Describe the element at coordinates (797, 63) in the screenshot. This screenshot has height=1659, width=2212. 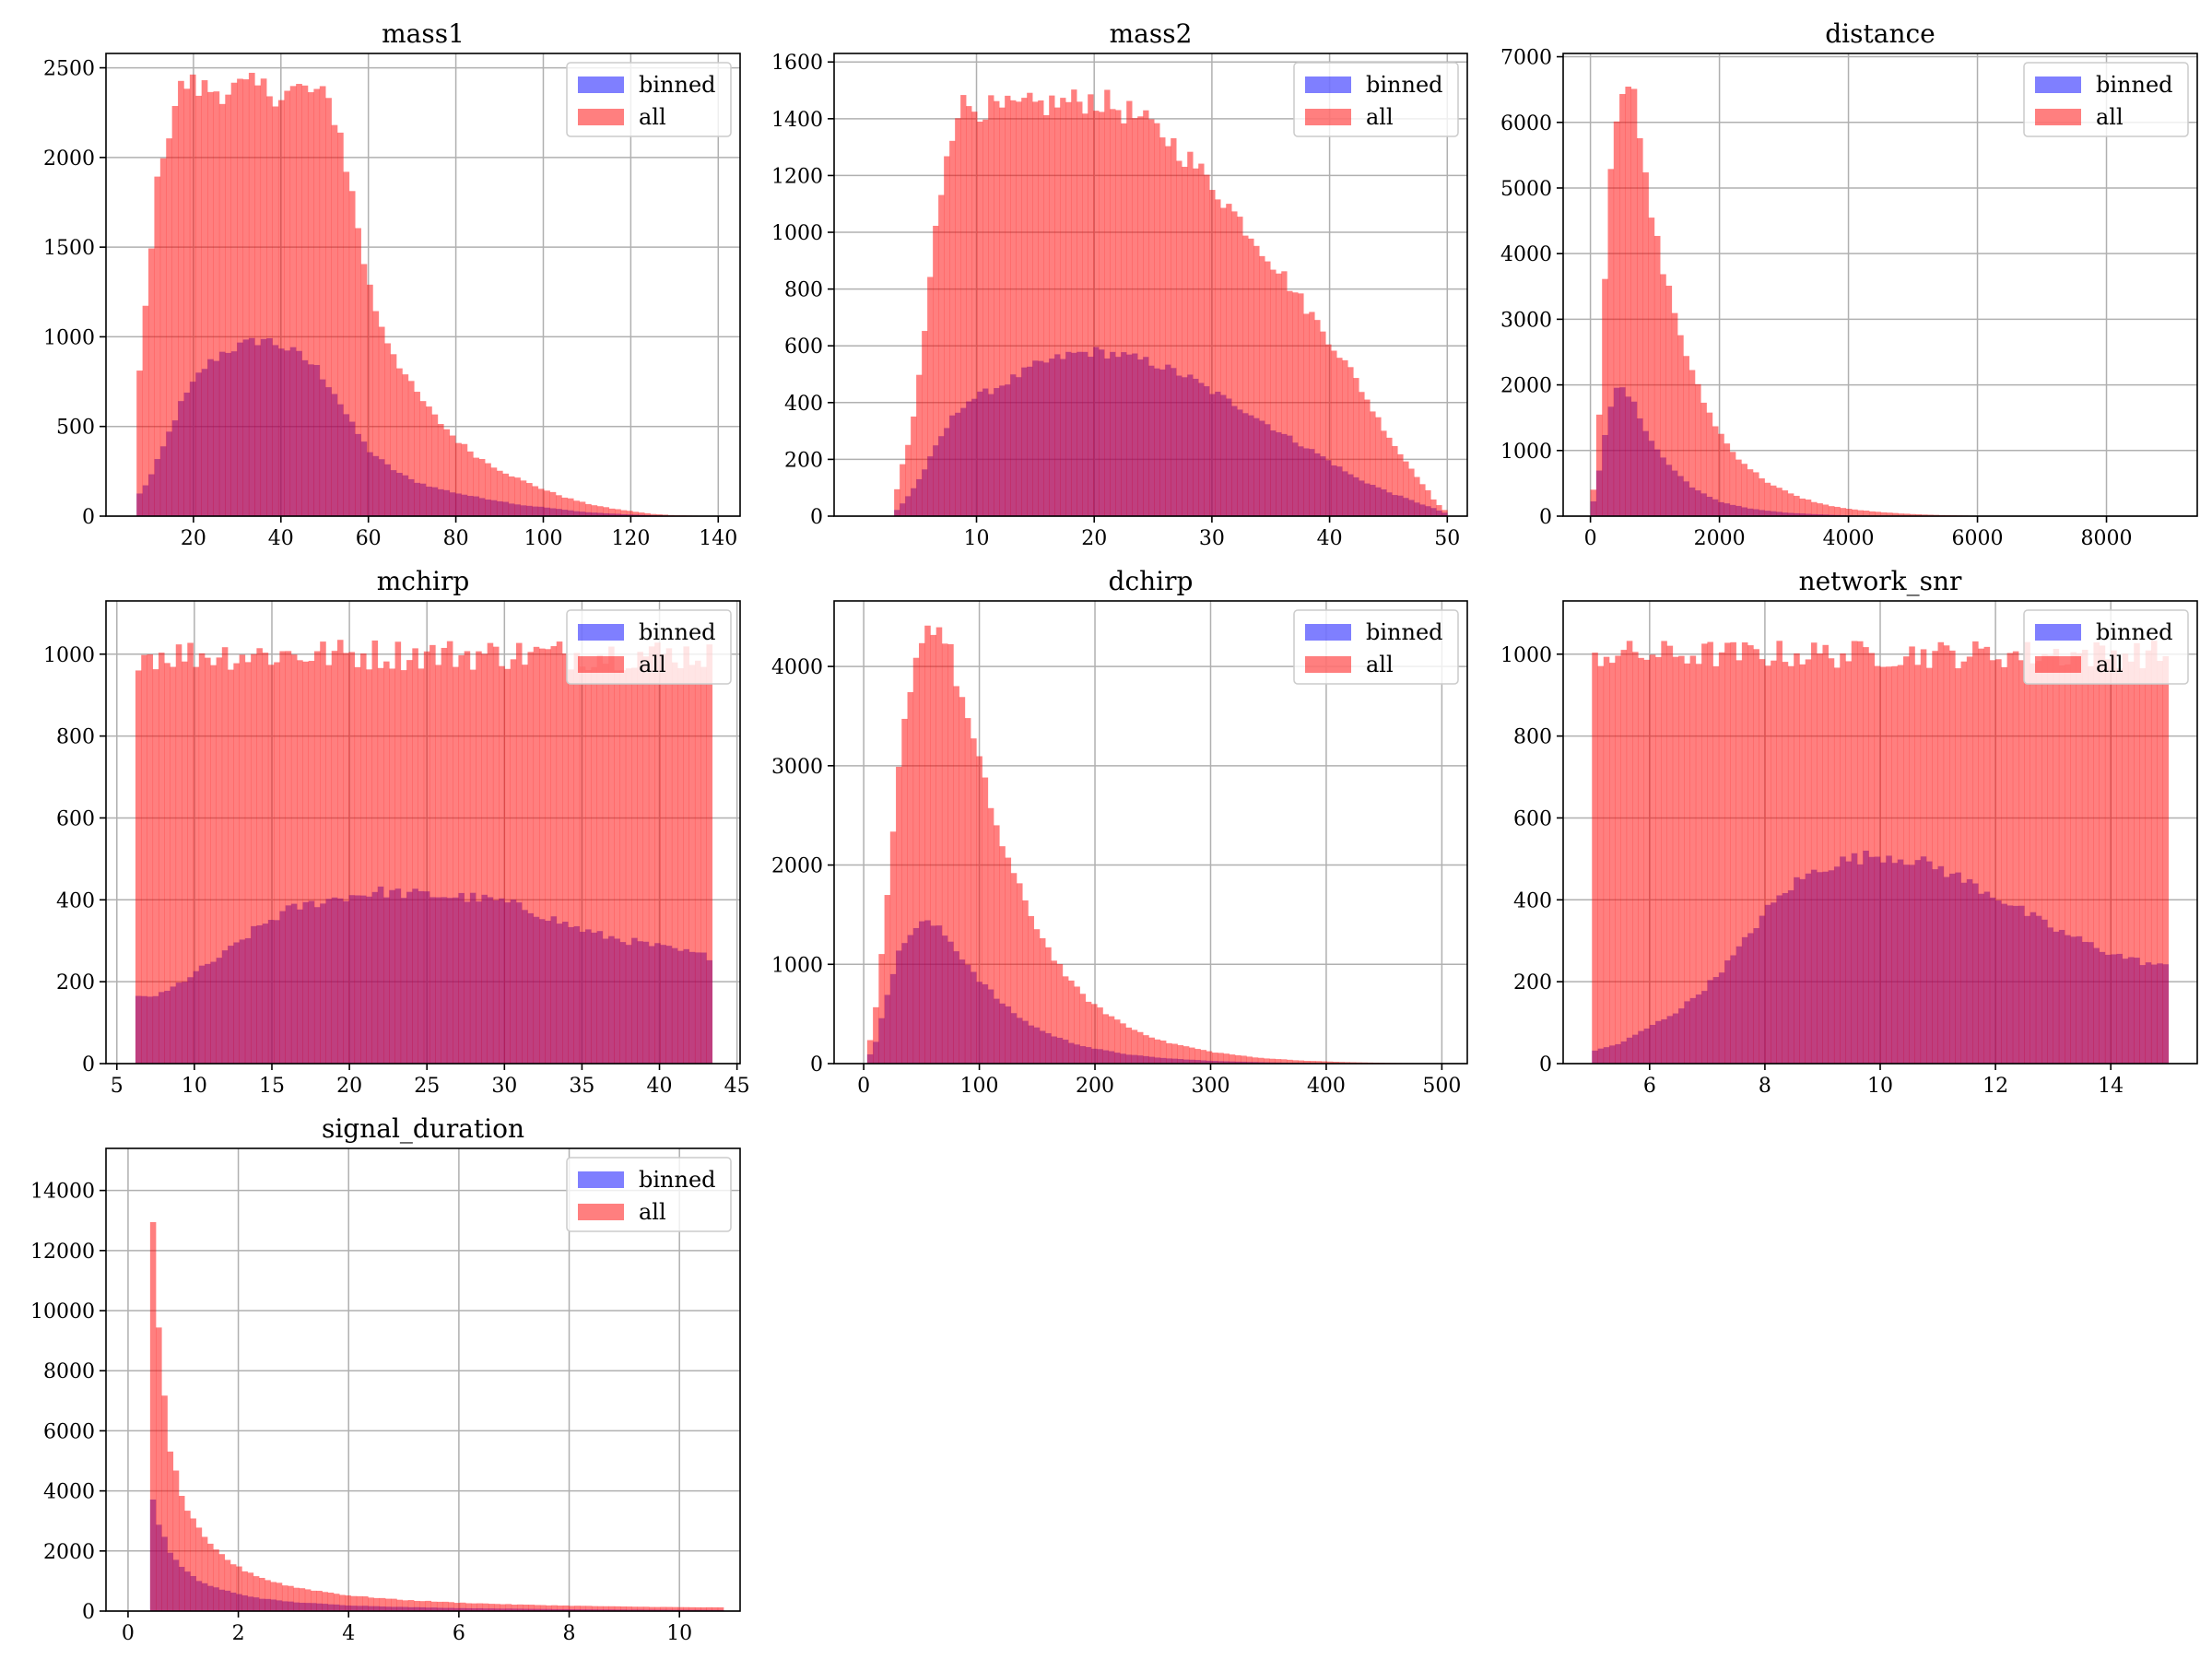
I see `y-tick-label: 1600` at that location.